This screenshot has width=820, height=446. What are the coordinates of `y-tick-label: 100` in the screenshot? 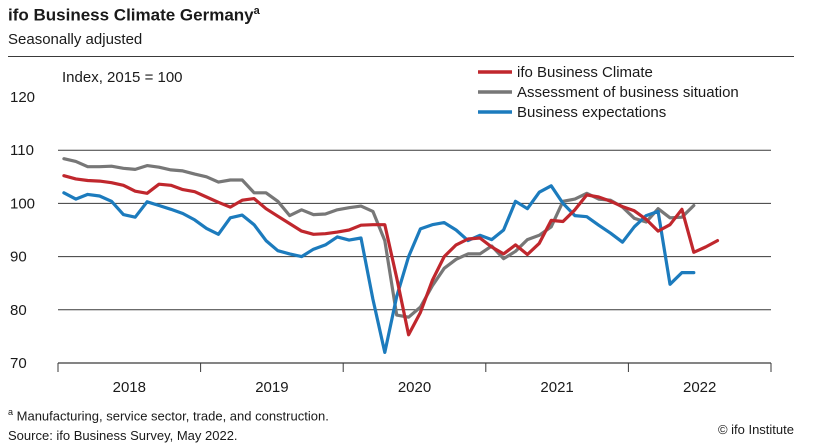 It's located at (22, 203).